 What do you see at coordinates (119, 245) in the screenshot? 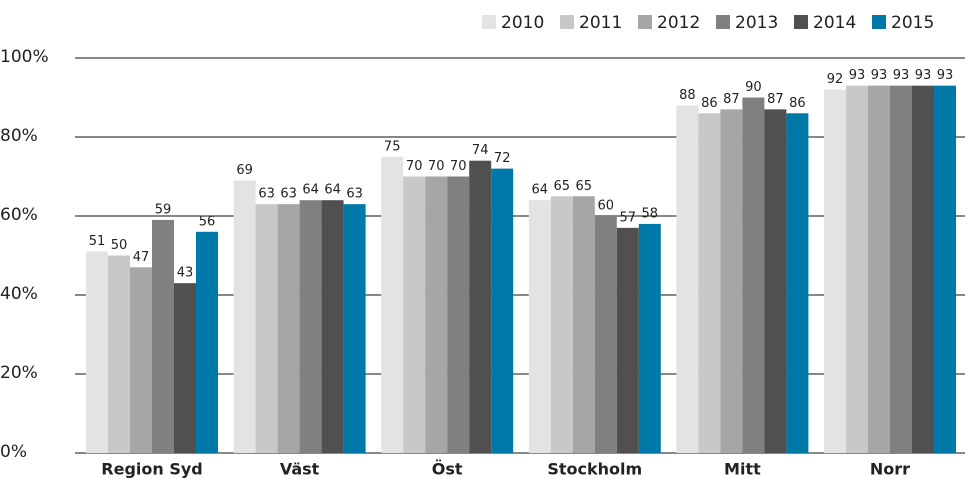
I see `value-label: 50` at bounding box center [119, 245].